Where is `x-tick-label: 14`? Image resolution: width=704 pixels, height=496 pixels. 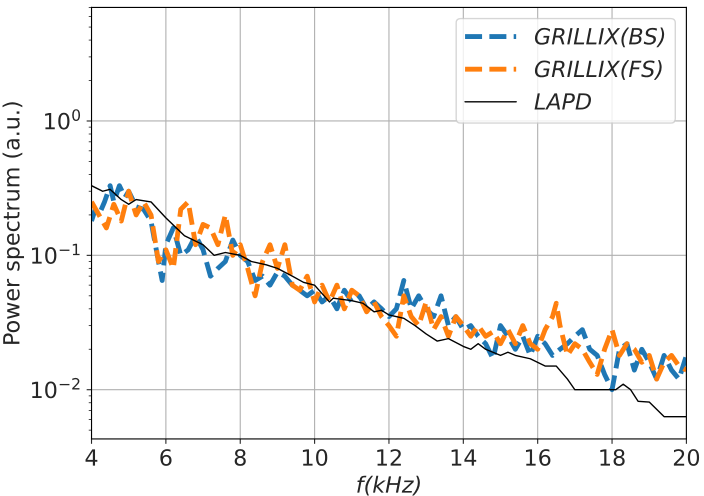
x-tick-label: 14 is located at coordinates (464, 457).